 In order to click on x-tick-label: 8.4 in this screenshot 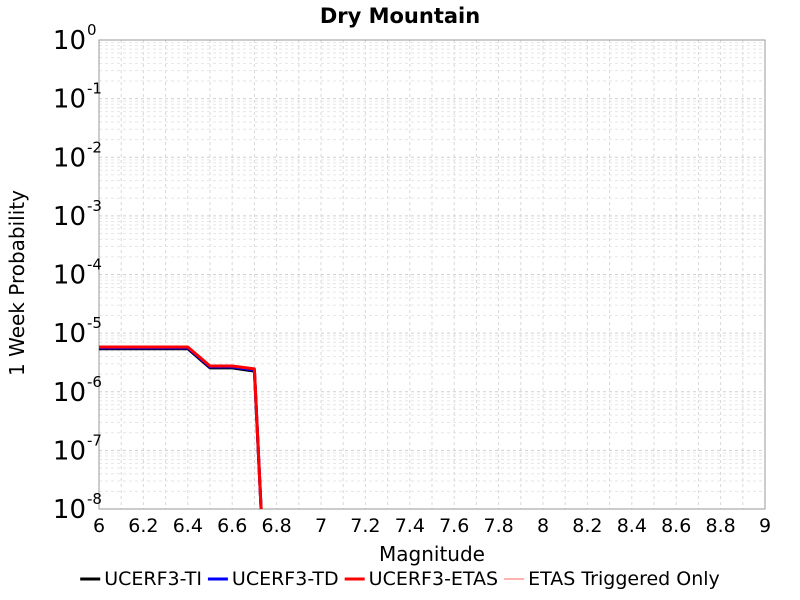, I will do `click(632, 526)`.